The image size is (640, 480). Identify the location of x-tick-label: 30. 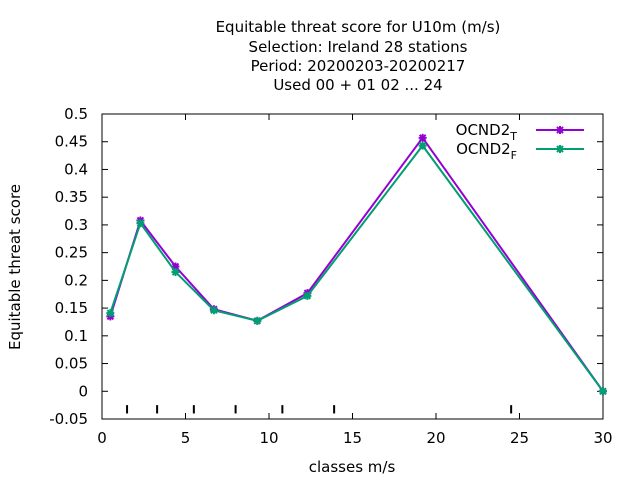
(602, 438).